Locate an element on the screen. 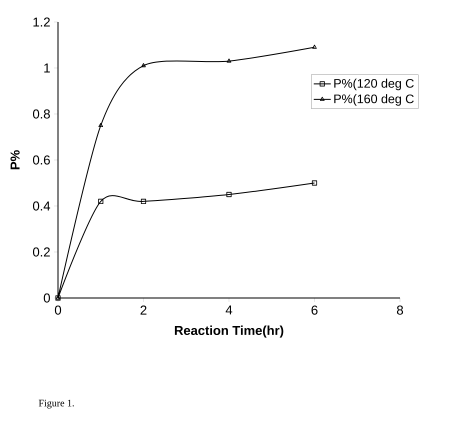 The width and height of the screenshot is (465, 422). x-tick-label: 2 is located at coordinates (143, 310).